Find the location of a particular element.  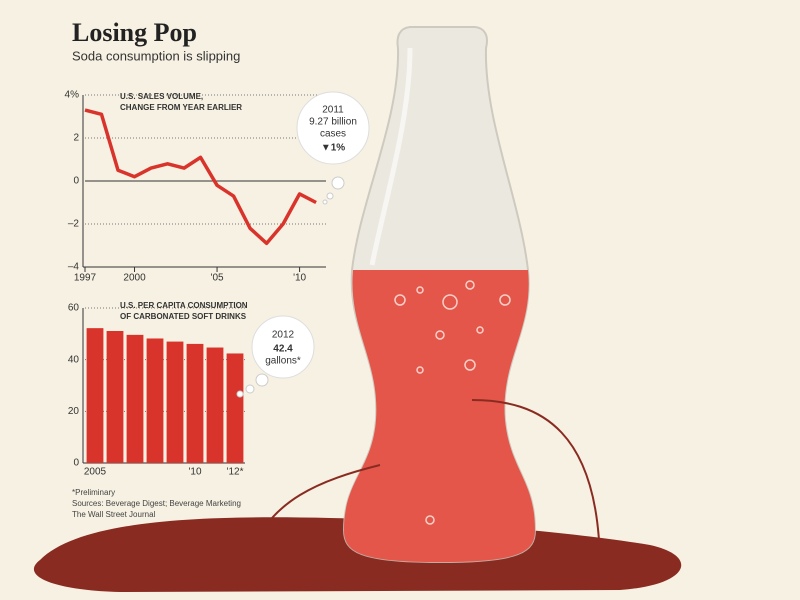

y-tick-label: –2 is located at coordinates (74, 224).